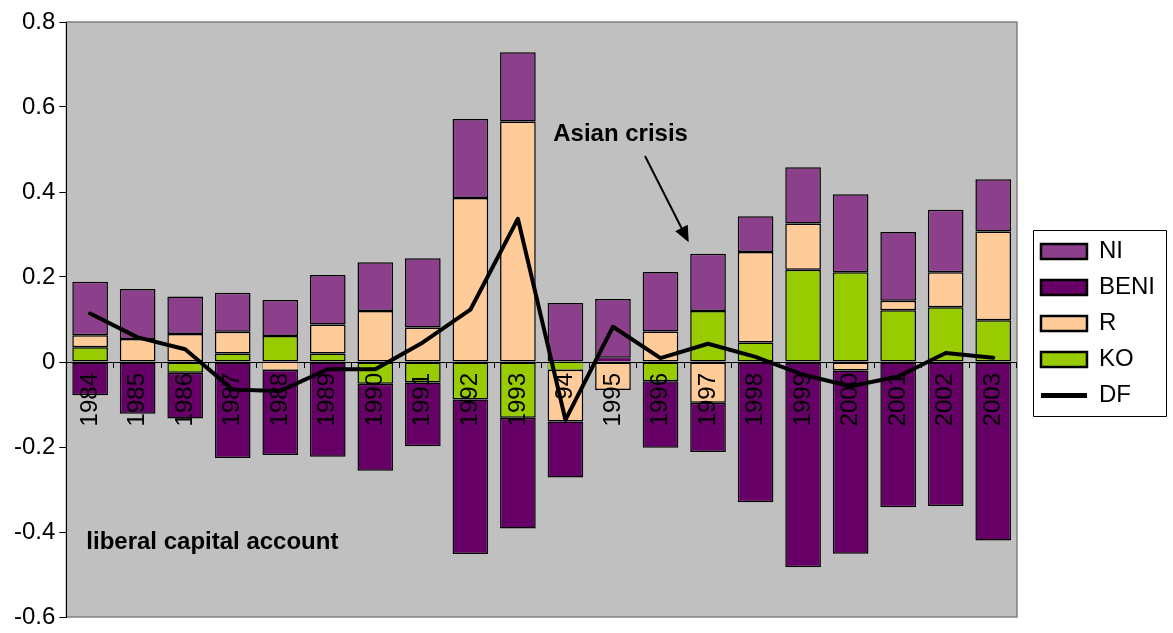 This screenshot has height=633, width=1173. Describe the element at coordinates (49, 360) in the screenshot. I see `y-tick-label: 0` at that location.